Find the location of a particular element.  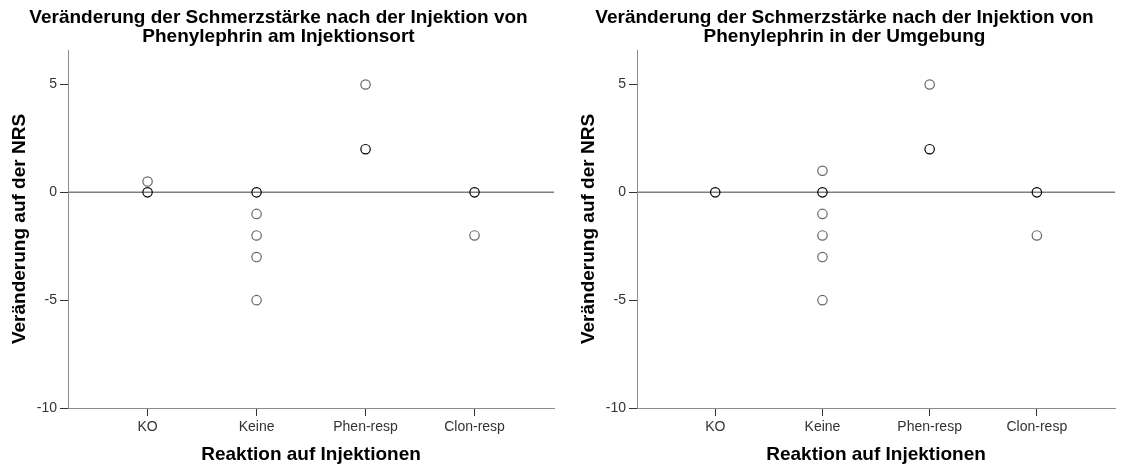

chart-title: Veränderung der Schmerzstärke nach der Injektion von Phenylephrin in der Umgebung is located at coordinates (844, 25).